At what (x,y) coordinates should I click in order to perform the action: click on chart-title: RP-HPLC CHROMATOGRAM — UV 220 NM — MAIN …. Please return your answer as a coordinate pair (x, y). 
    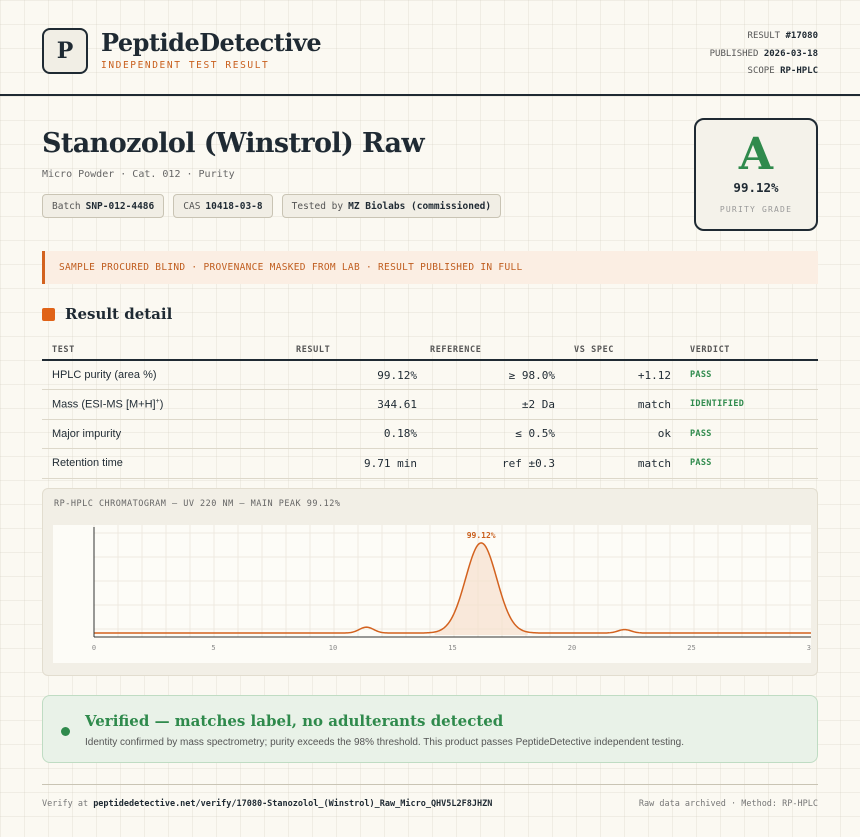
    Looking at the image, I should click on (197, 504).